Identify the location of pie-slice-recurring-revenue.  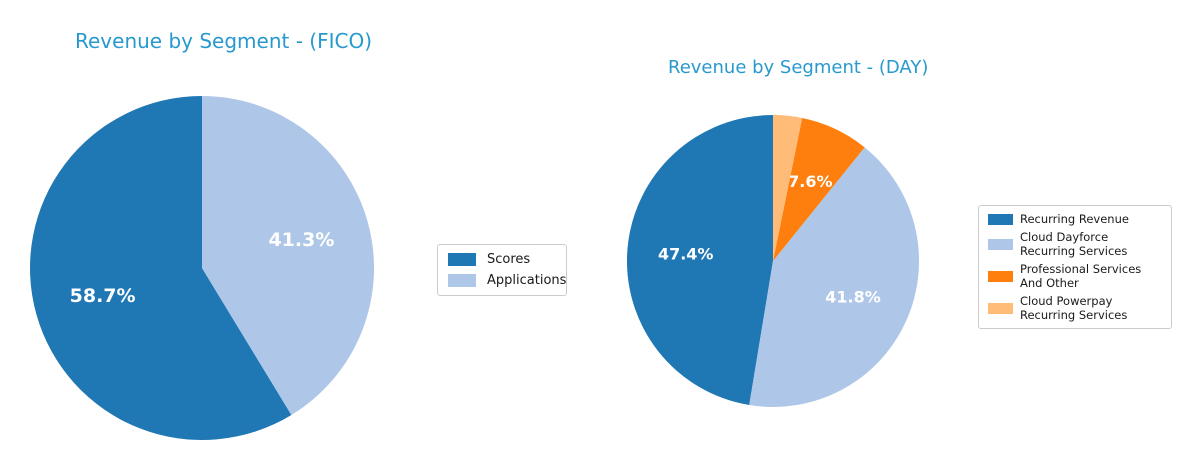
(700, 260).